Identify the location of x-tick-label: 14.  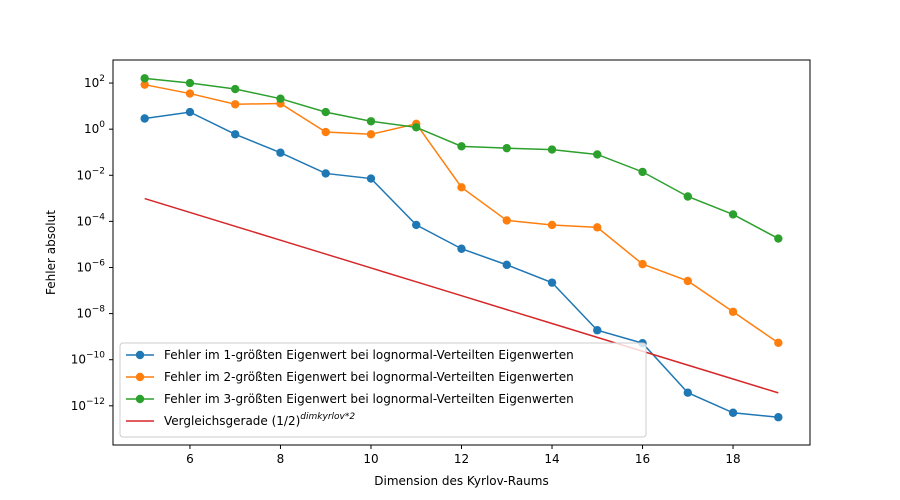
(551, 459).